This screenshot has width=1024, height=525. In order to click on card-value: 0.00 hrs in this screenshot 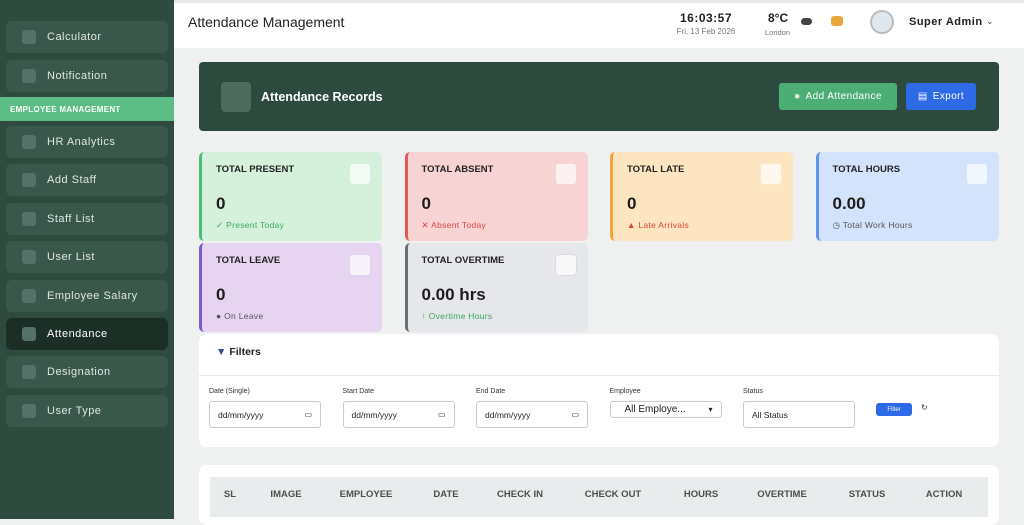, I will do `click(453, 294)`.